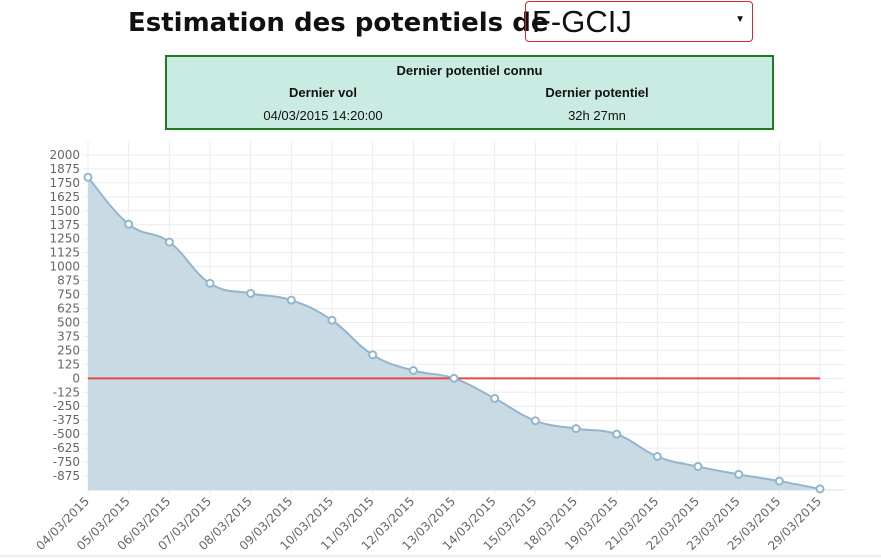 The width and height of the screenshot is (881, 559). Describe the element at coordinates (582, 21) in the screenshot. I see `select-value: F-GCIJ` at that location.